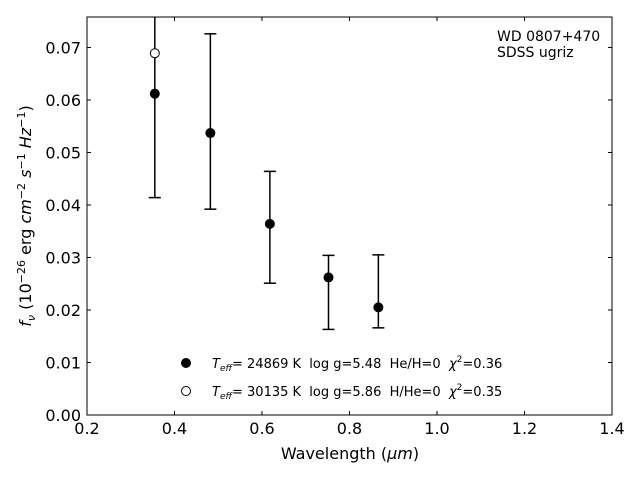 The height and width of the screenshot is (480, 640). Describe the element at coordinates (548, 37) in the screenshot. I see `annotation-line-1: WD 0807+470` at that location.